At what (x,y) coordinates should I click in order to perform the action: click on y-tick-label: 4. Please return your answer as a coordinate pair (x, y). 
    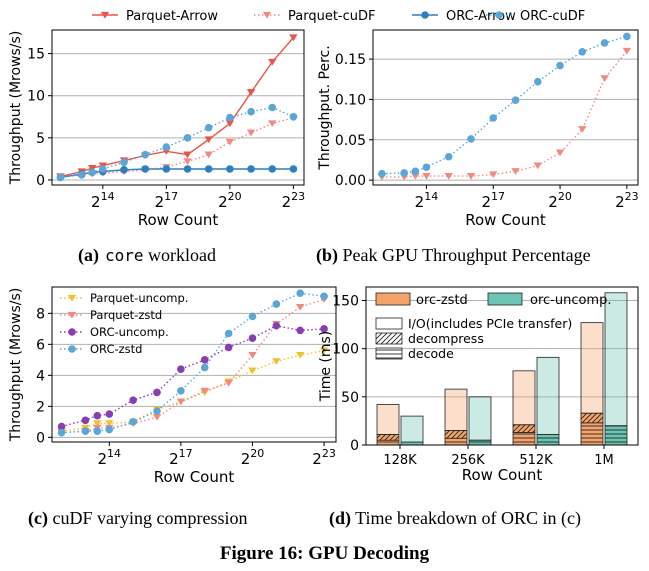
    Looking at the image, I should click on (40, 376).